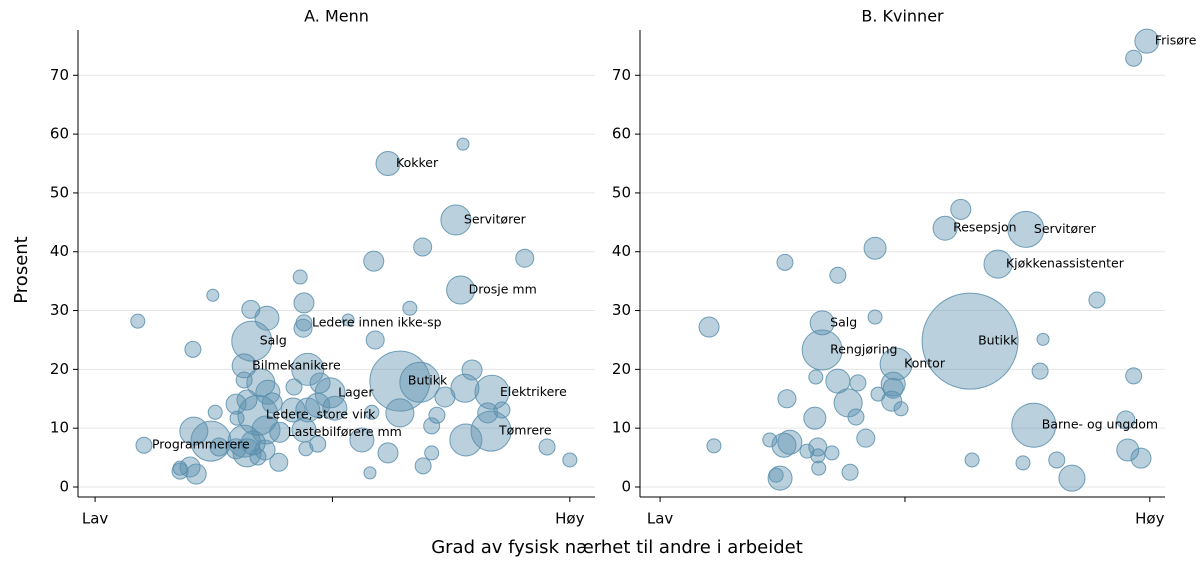  I want to click on point-label: Lastebilførere mm, so click(345, 431).